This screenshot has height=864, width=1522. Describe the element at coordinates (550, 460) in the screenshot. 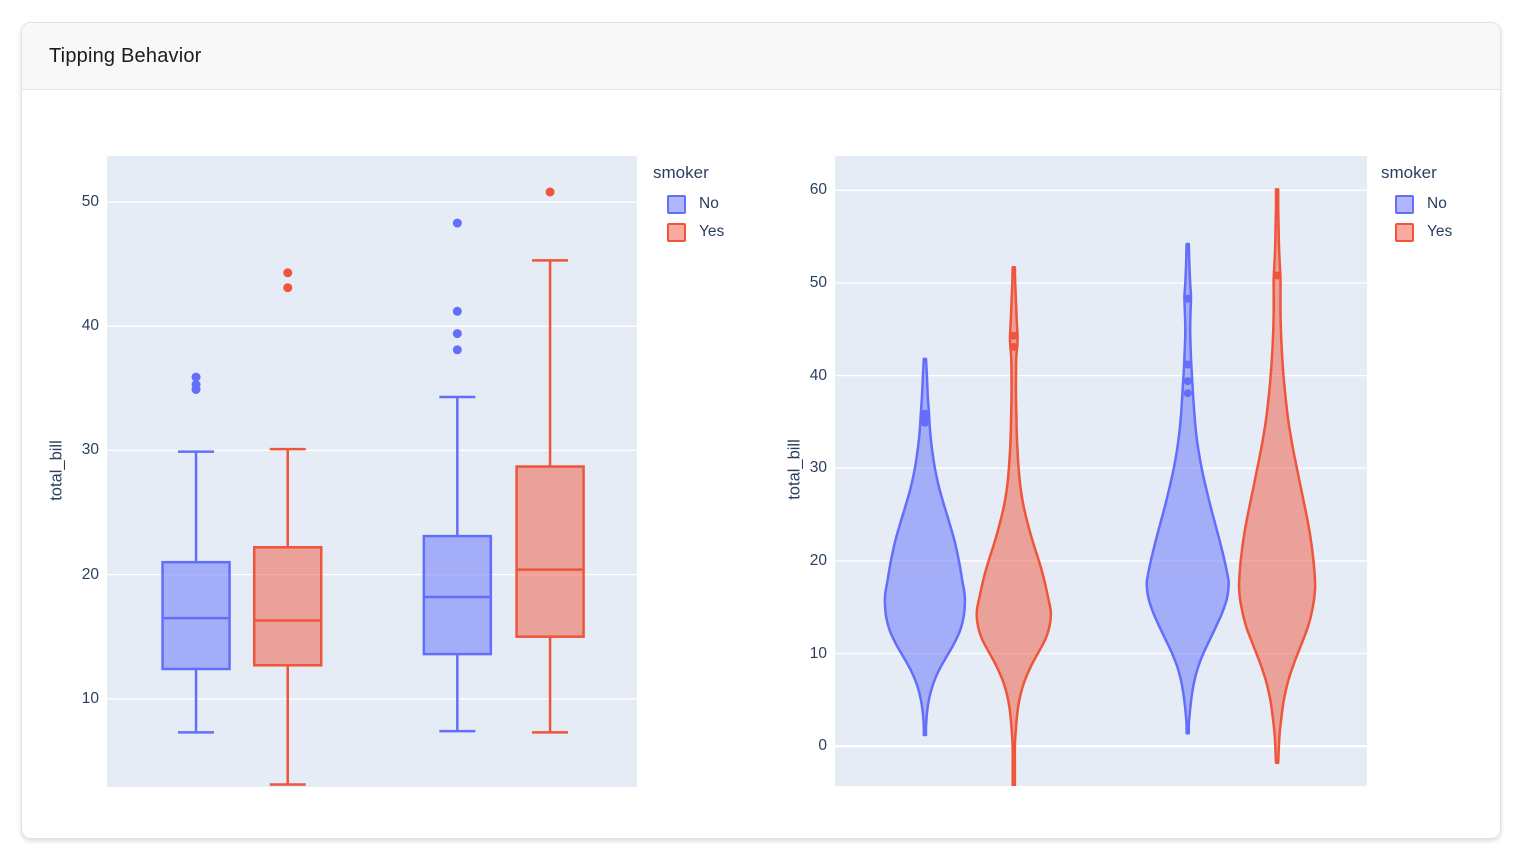

I see `box-trace-smoker-yes-group2` at that location.